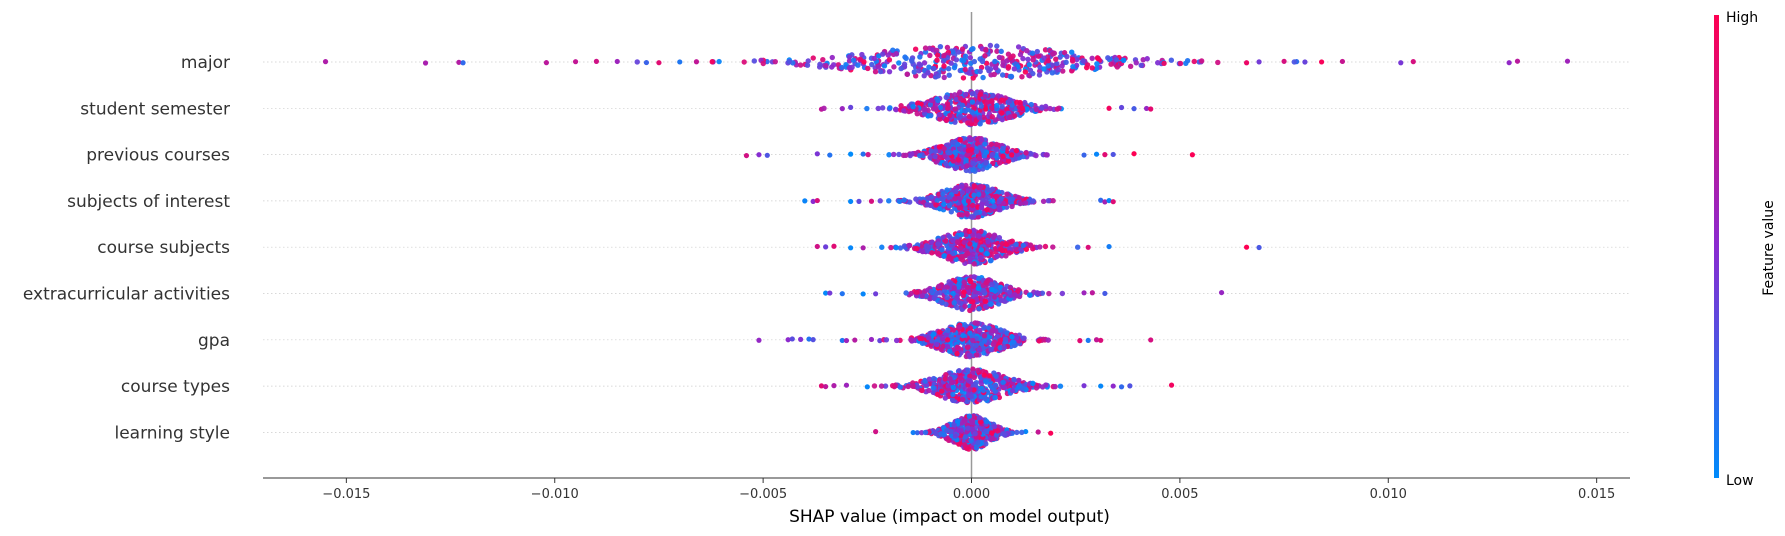 The height and width of the screenshot is (536, 1785). I want to click on x-tick-label: −0.005, so click(763, 494).